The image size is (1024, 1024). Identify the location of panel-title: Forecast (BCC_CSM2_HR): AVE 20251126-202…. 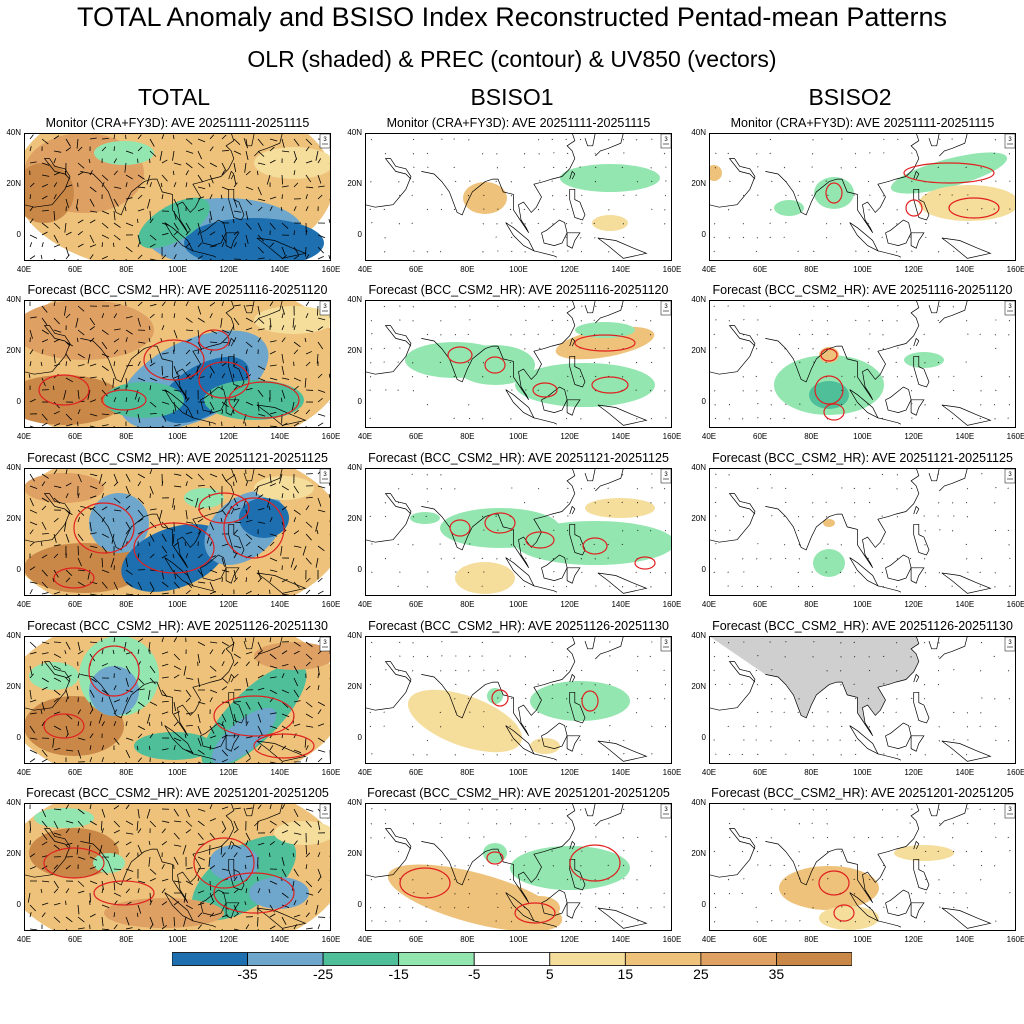
(518, 626).